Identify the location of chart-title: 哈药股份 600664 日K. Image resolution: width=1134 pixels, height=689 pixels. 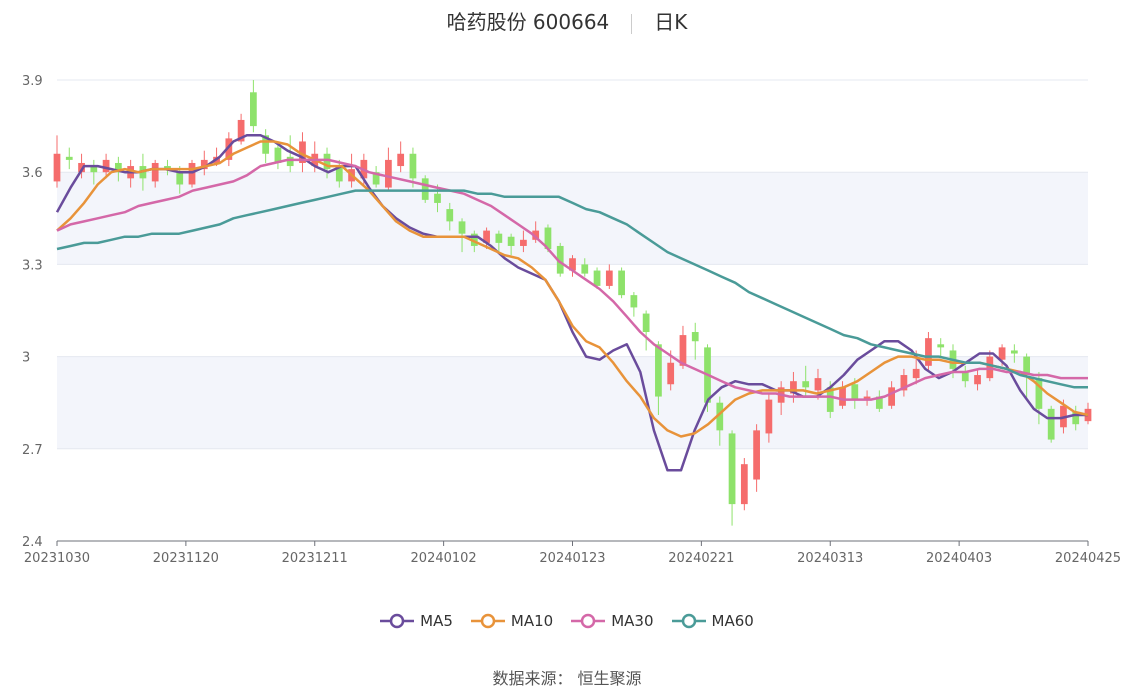
(567, 20).